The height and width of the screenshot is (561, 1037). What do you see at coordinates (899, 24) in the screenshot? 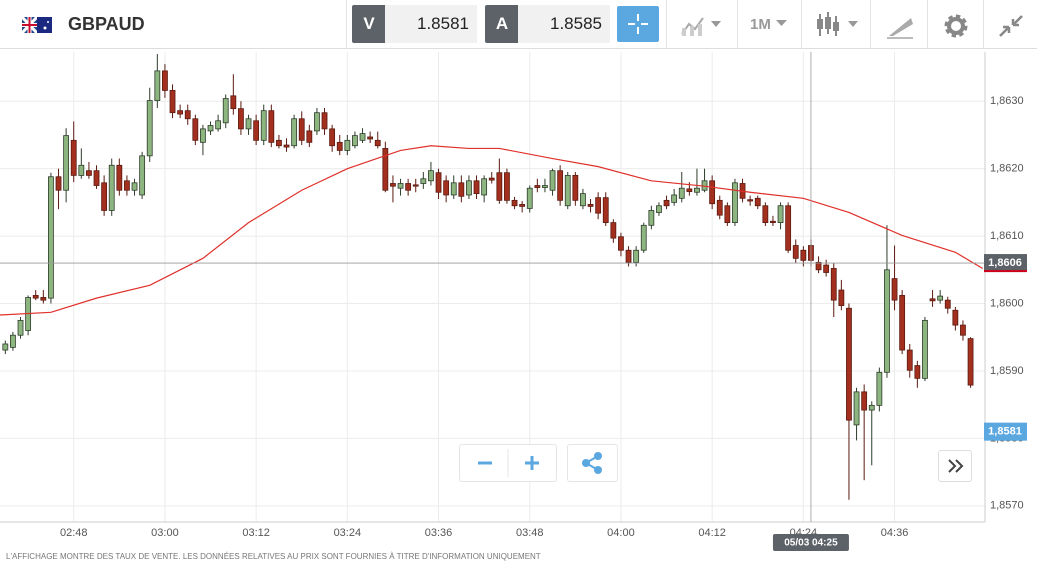
I see `draw-button` at bounding box center [899, 24].